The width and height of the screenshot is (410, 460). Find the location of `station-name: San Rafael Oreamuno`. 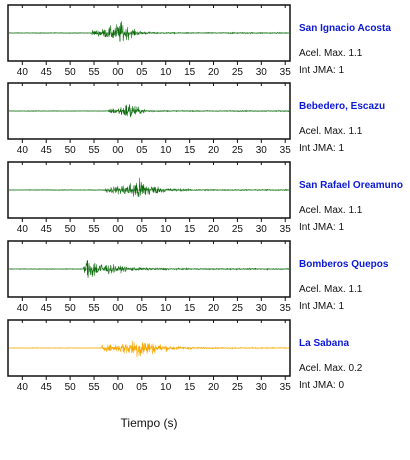

station-name: San Rafael Oreamuno is located at coordinates (351, 185).